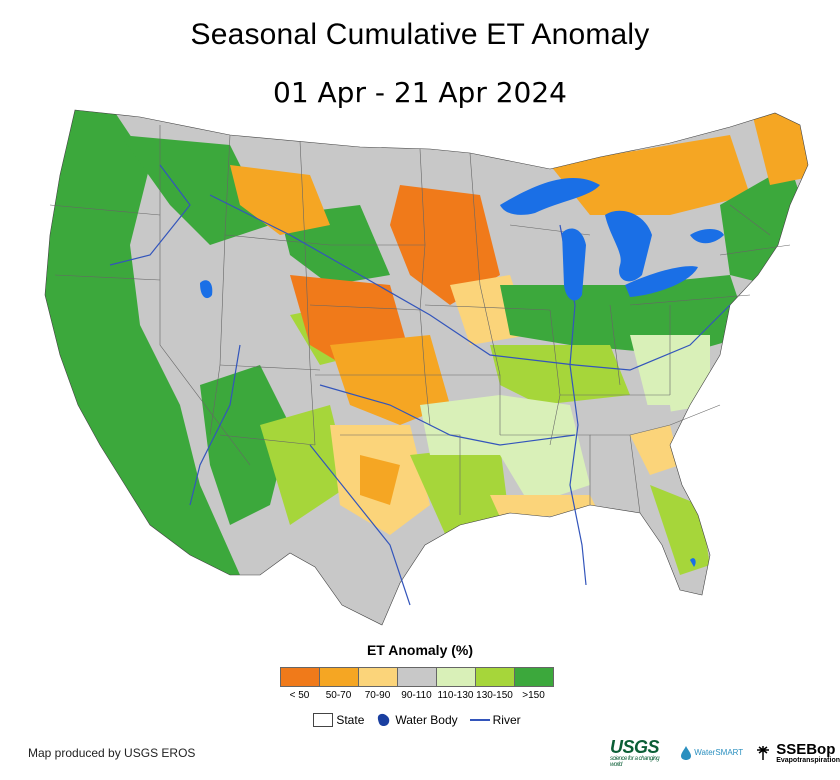  I want to click on legend-state: State, so click(338, 720).